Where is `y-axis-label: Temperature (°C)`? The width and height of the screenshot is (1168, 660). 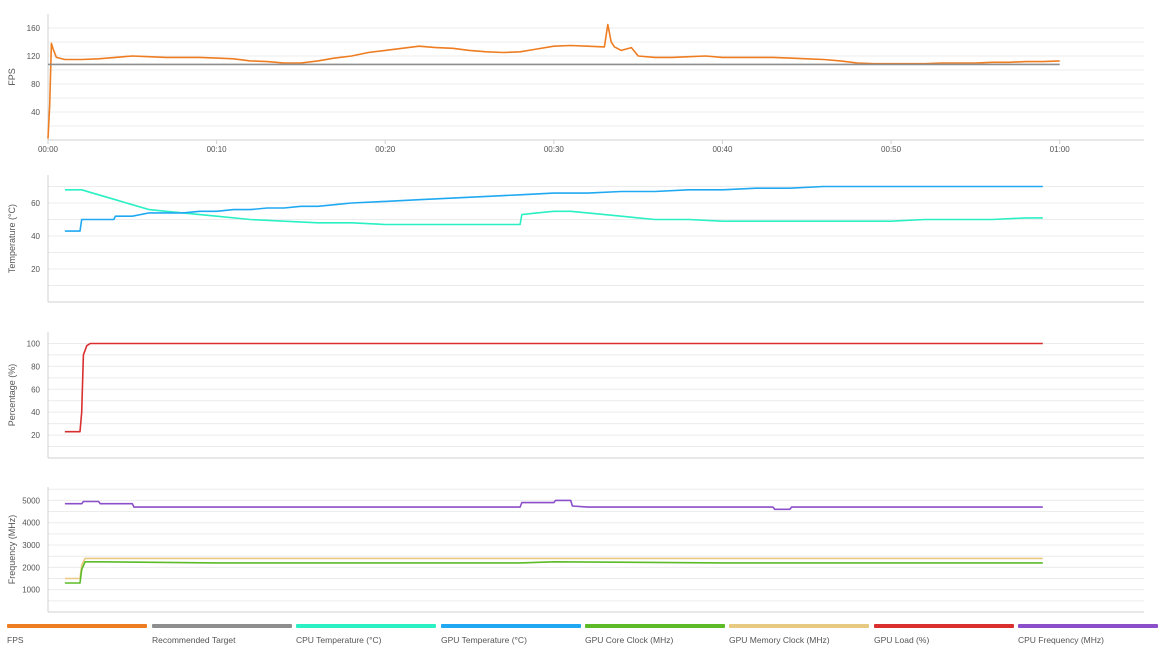
y-axis-label: Temperature (°C) is located at coordinates (12, 238).